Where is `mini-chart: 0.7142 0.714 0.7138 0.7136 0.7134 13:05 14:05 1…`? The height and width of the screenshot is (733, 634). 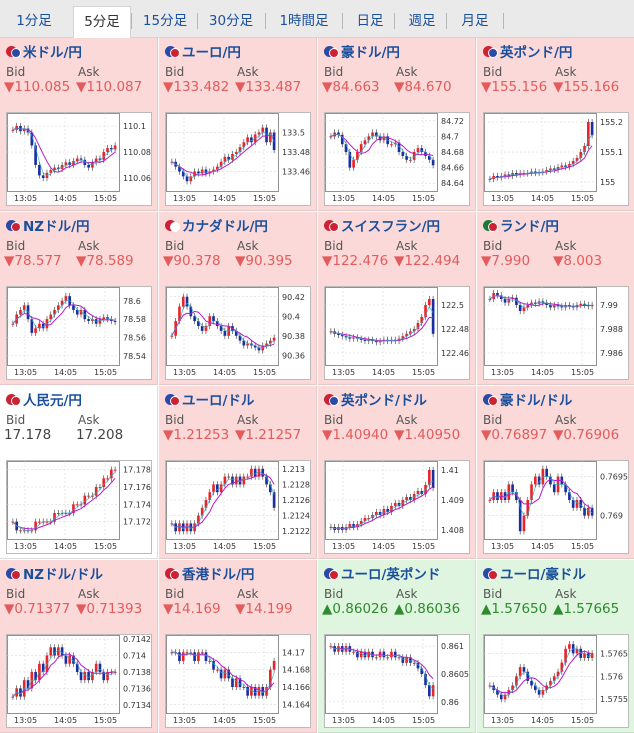 mini-chart: 0.7142 0.714 0.7138 0.7136 0.7134 13:05 14:05 1… is located at coordinates (79, 681).